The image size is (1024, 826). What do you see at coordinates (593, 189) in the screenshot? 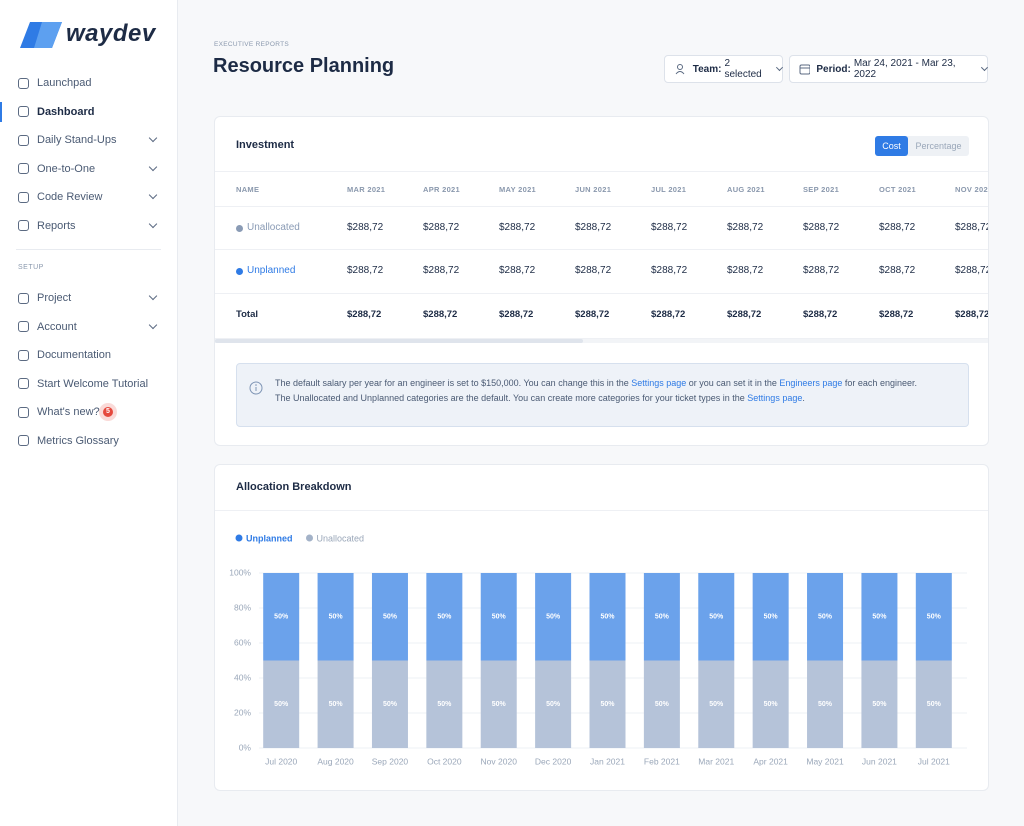
I see `column-header: JUN 2021` at bounding box center [593, 189].